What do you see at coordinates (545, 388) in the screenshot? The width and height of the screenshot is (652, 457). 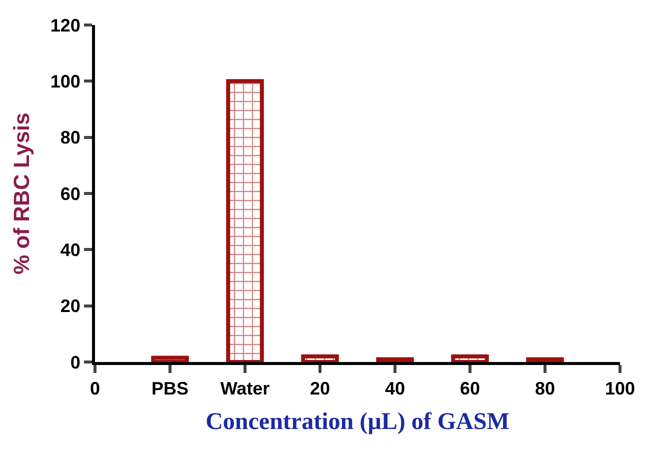 I see `x-tick-label: 80` at bounding box center [545, 388].